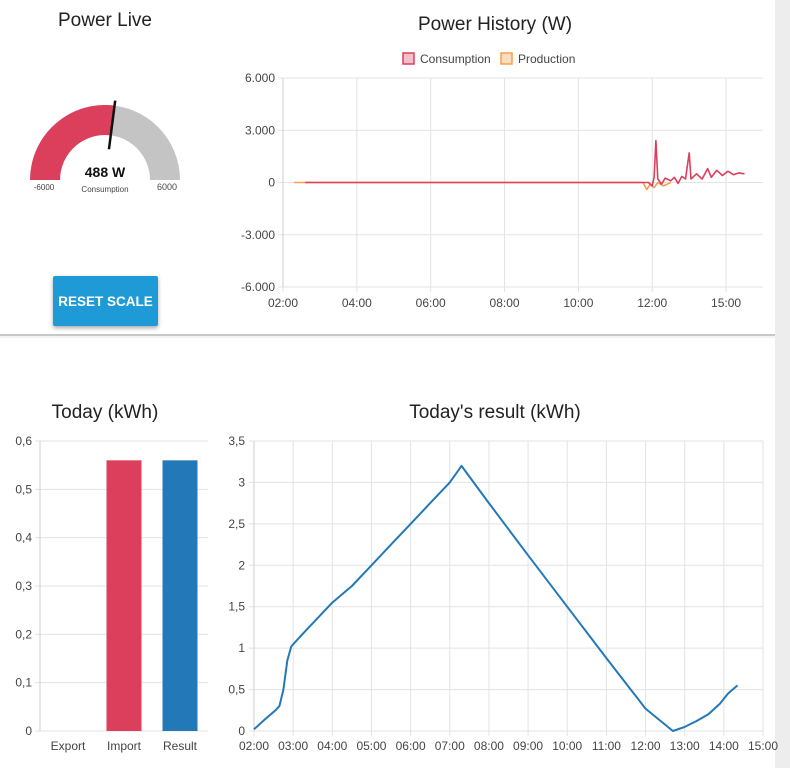 Image resolution: width=790 pixels, height=768 pixels. I want to click on gauge-needle, so click(112, 125).